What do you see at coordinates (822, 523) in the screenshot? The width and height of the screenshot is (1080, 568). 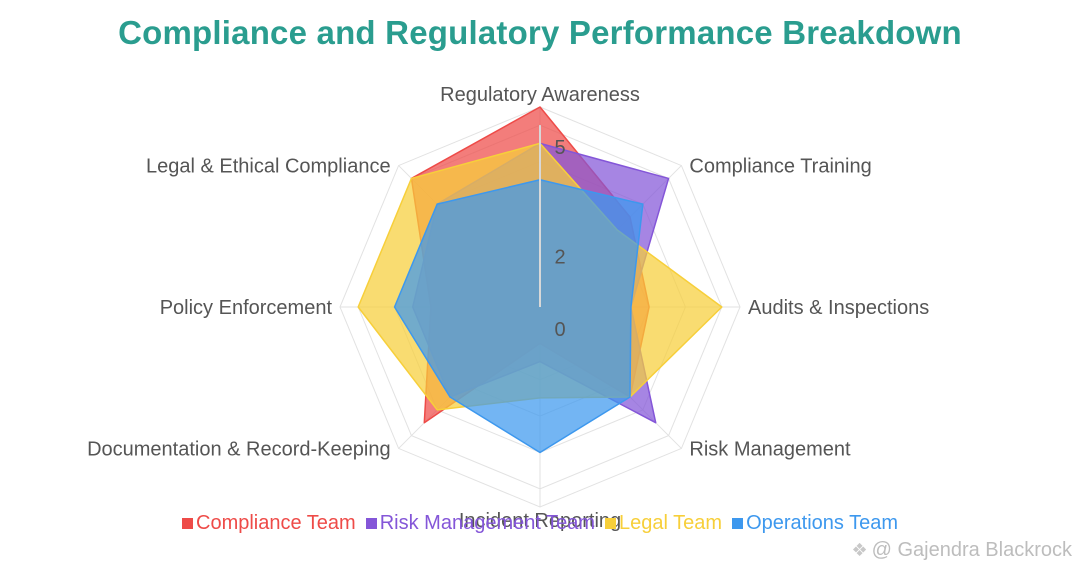 I see `legend-label: Operations Team` at bounding box center [822, 523].